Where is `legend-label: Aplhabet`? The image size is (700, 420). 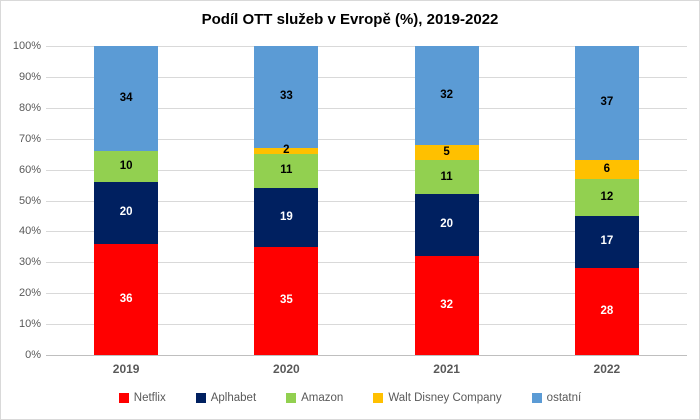
legend-label: Aplhabet is located at coordinates (233, 398).